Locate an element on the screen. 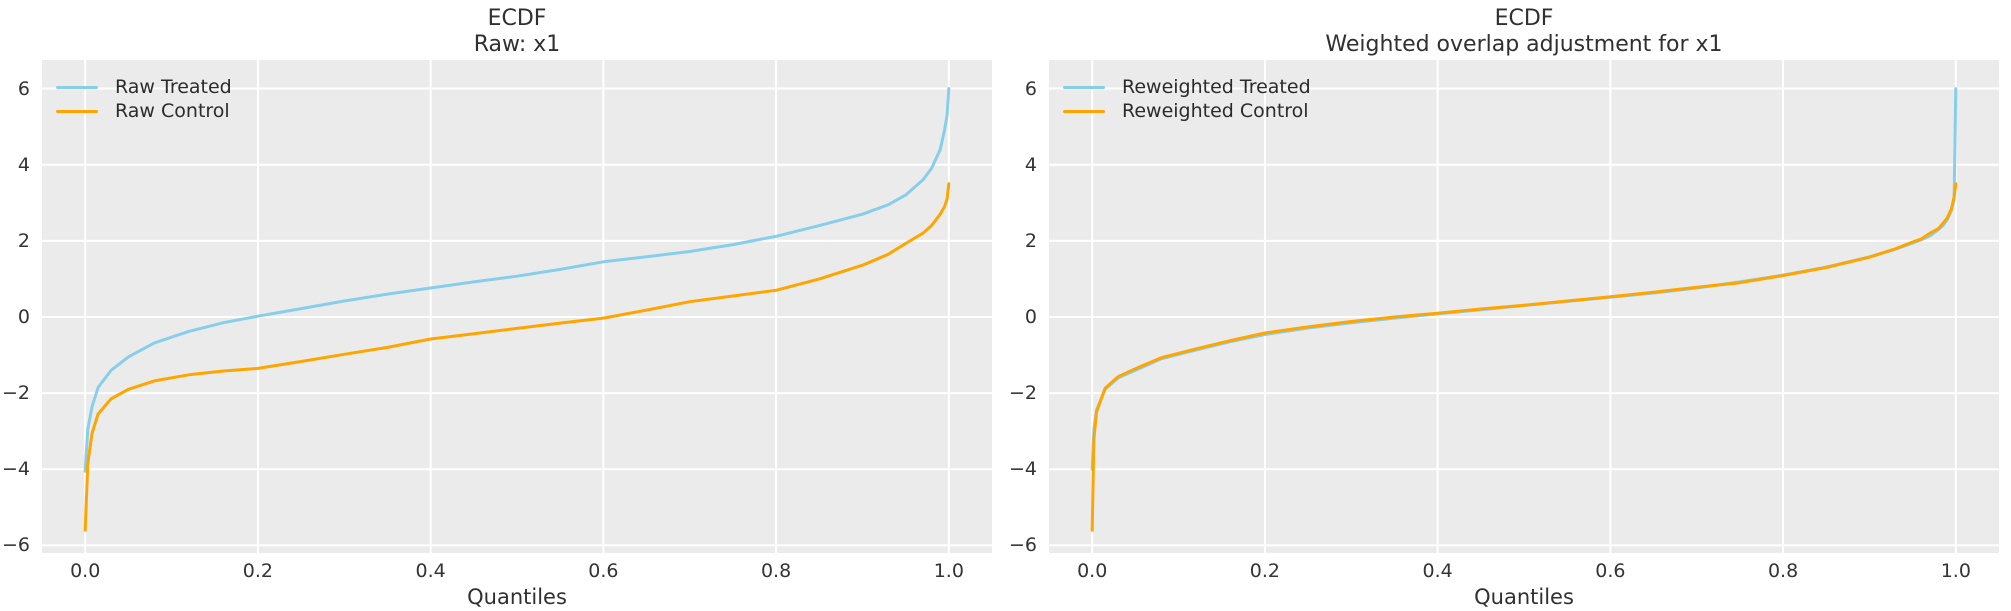 The height and width of the screenshot is (611, 2011). legend-label-raw-control: Raw Control is located at coordinates (172, 111).